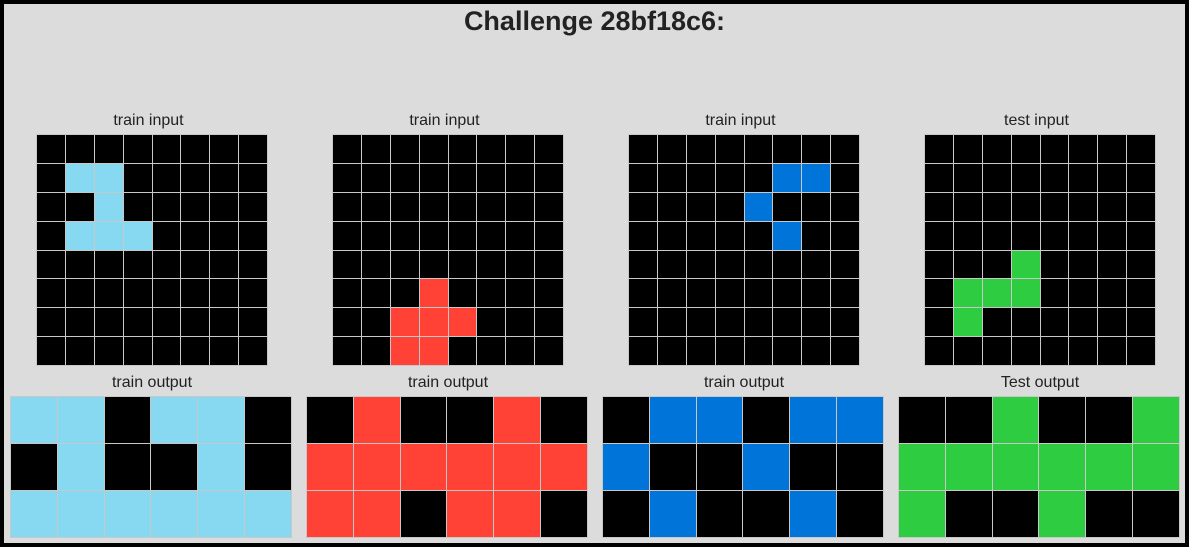  What do you see at coordinates (148, 120) in the screenshot?
I see `panel-label: train input` at bounding box center [148, 120].